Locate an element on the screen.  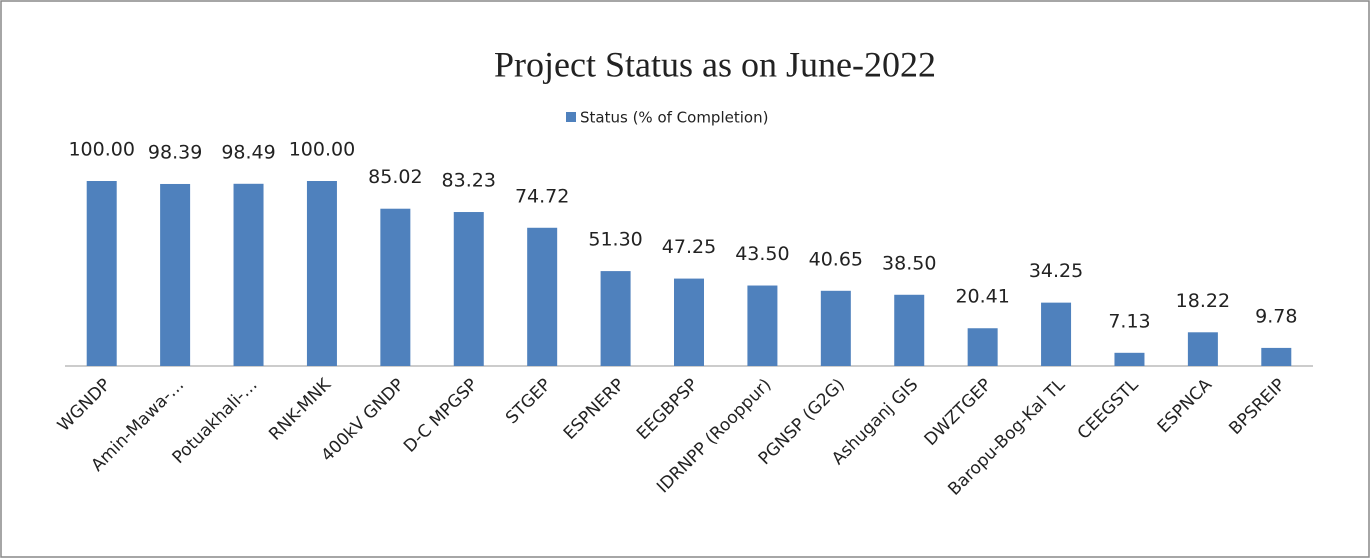
value-label: 51.30 is located at coordinates (615, 240).